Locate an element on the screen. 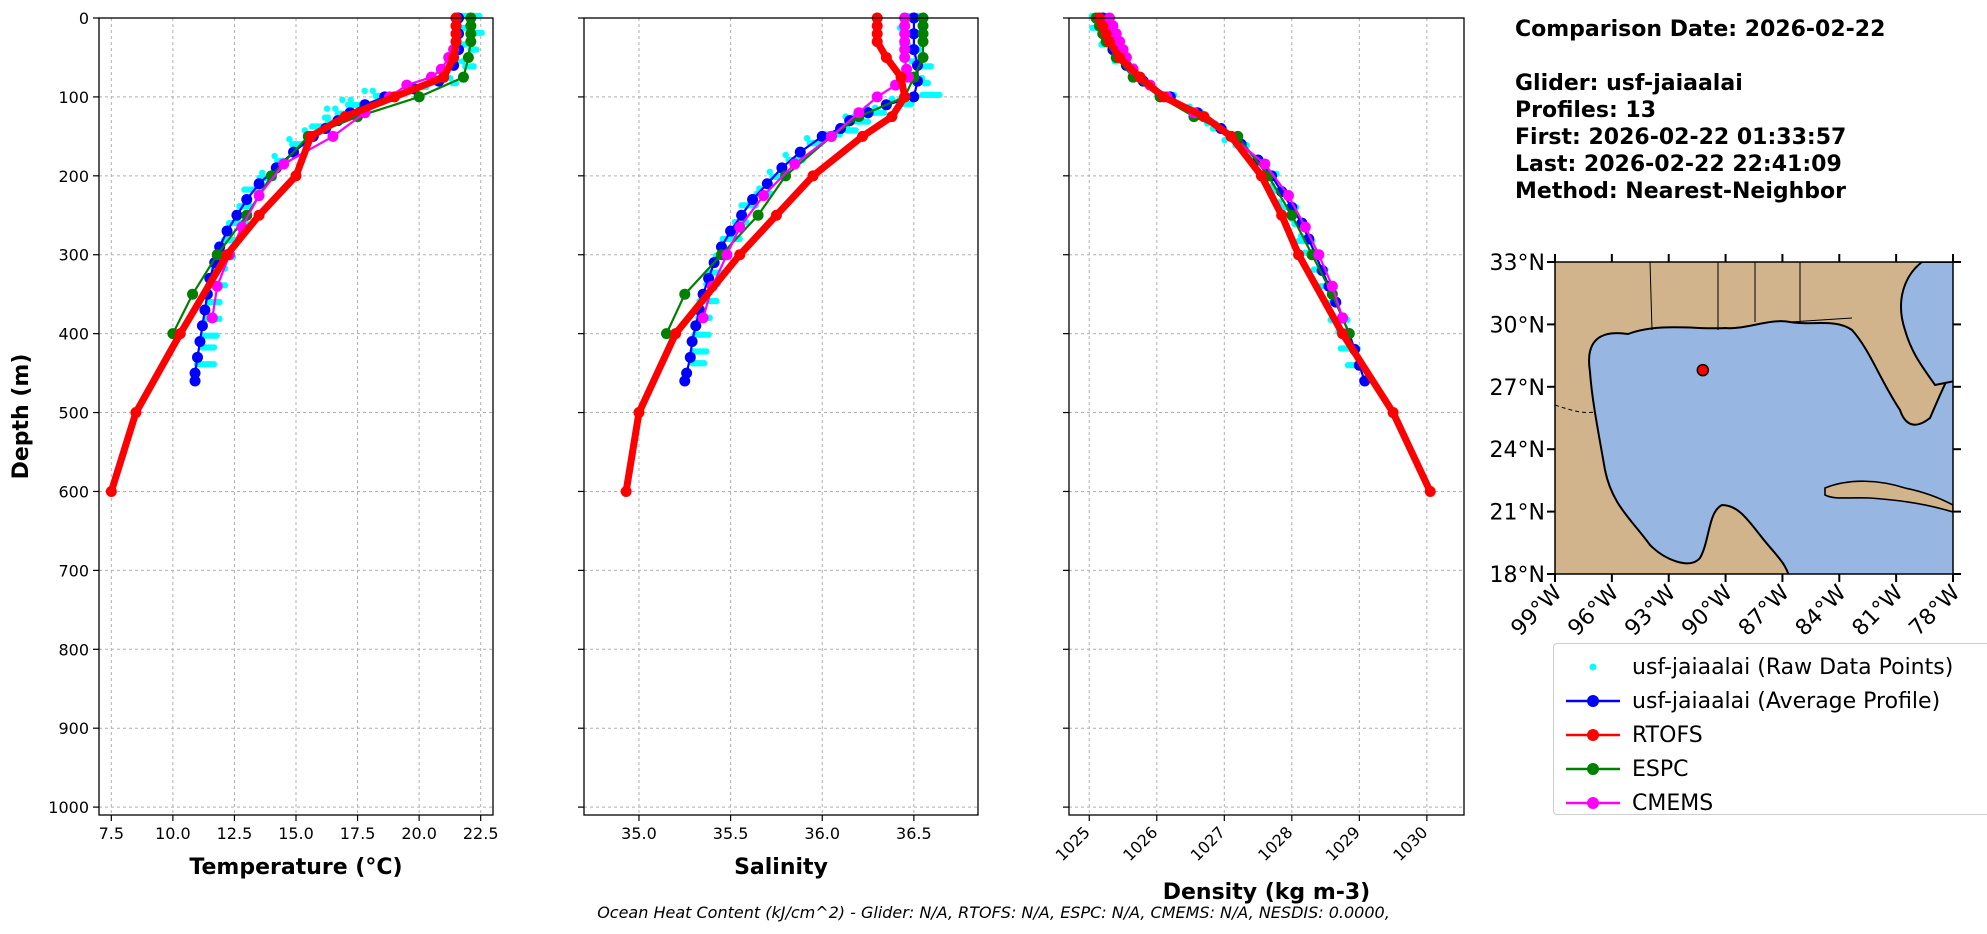  series-espc is located at coordinates (322, 176).